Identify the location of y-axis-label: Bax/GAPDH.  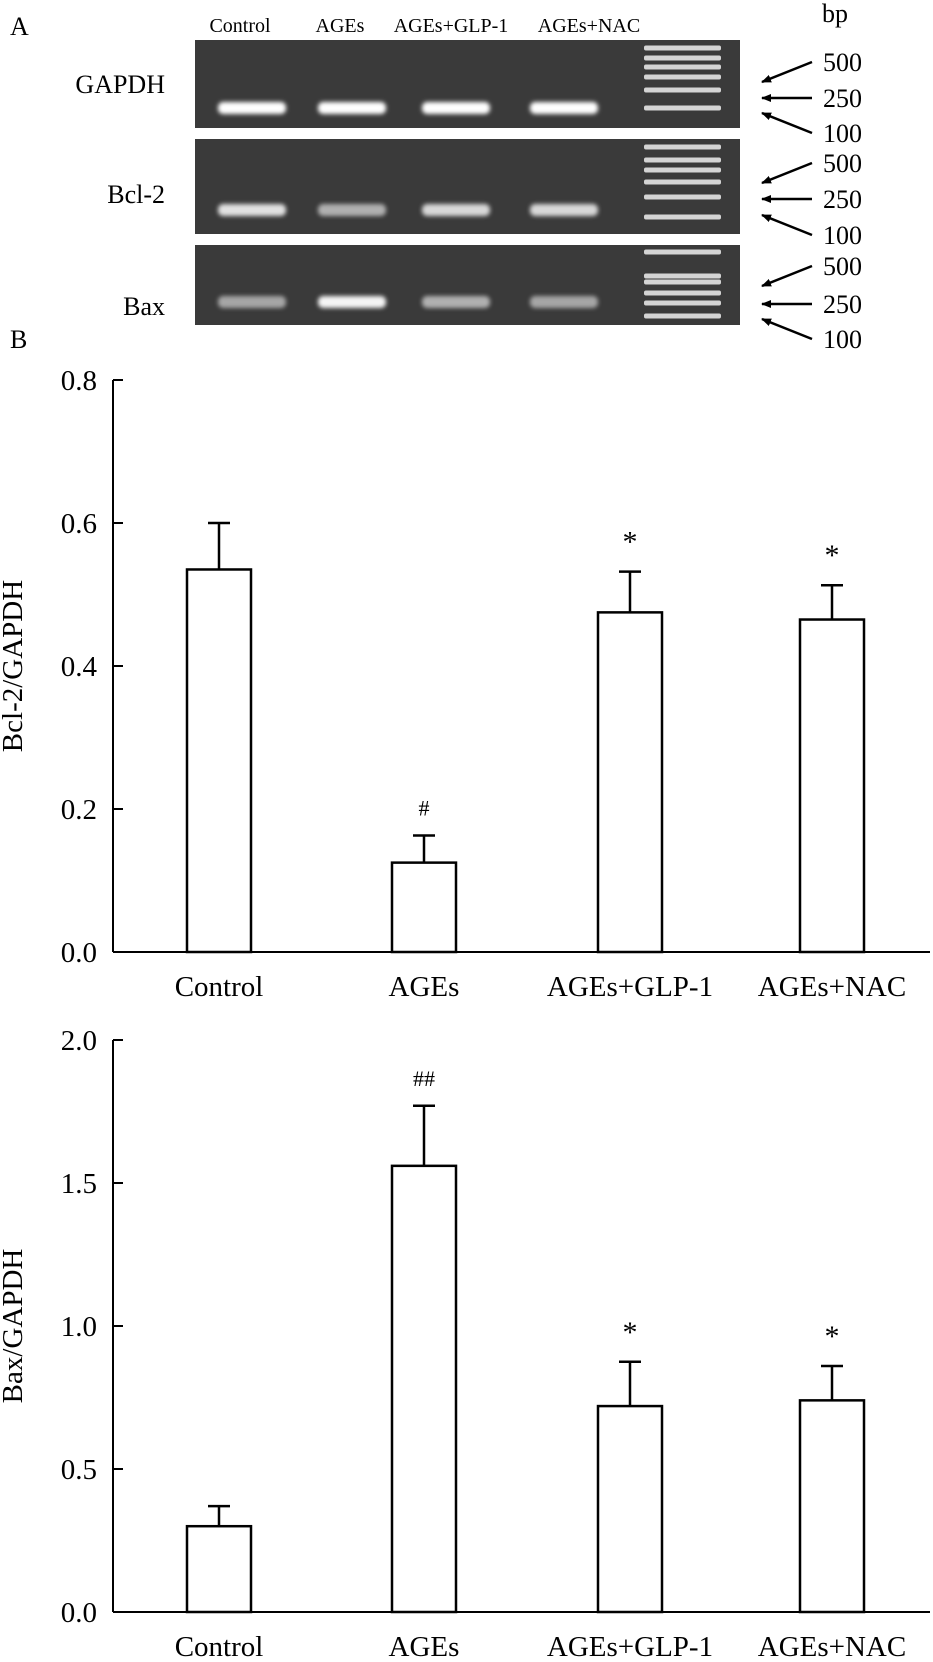
(14, 1326).